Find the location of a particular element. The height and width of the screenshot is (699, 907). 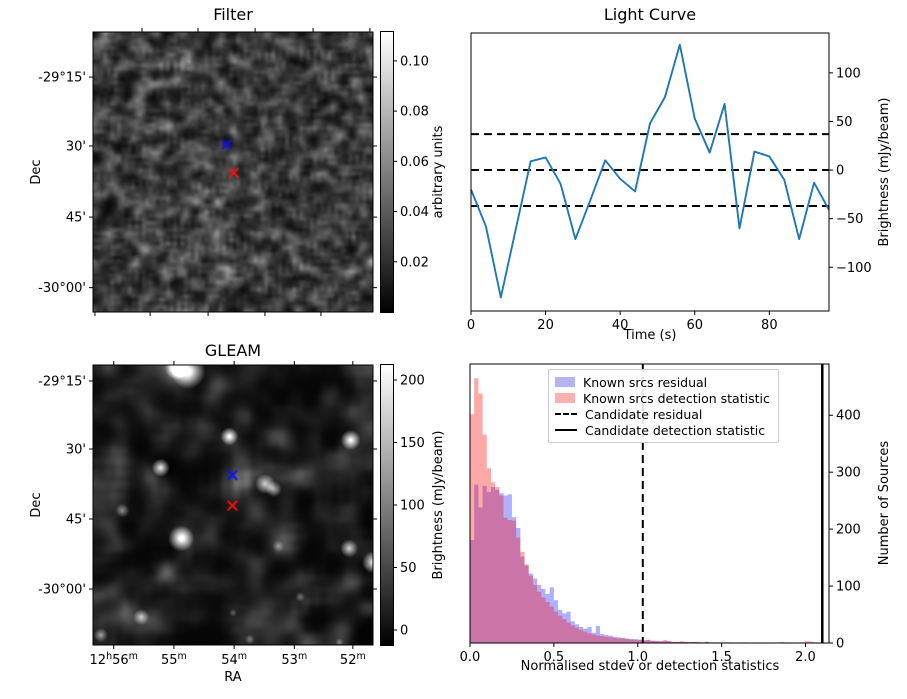

dec-tick-label: -30°00' is located at coordinates (62, 288).